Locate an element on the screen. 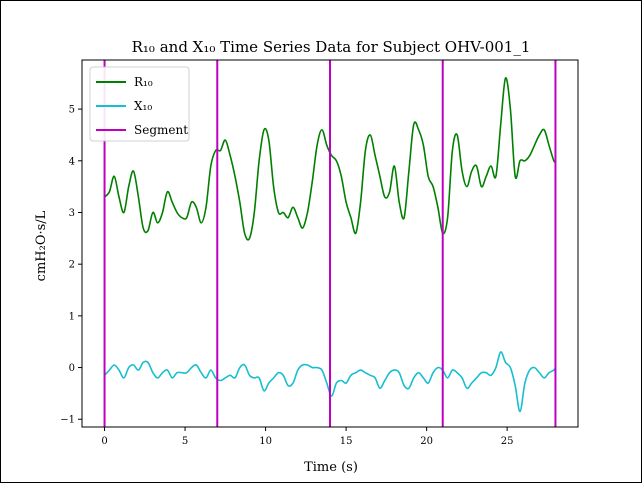 The image size is (642, 483). y-tick-label-5: 4 is located at coordinates (72, 161).